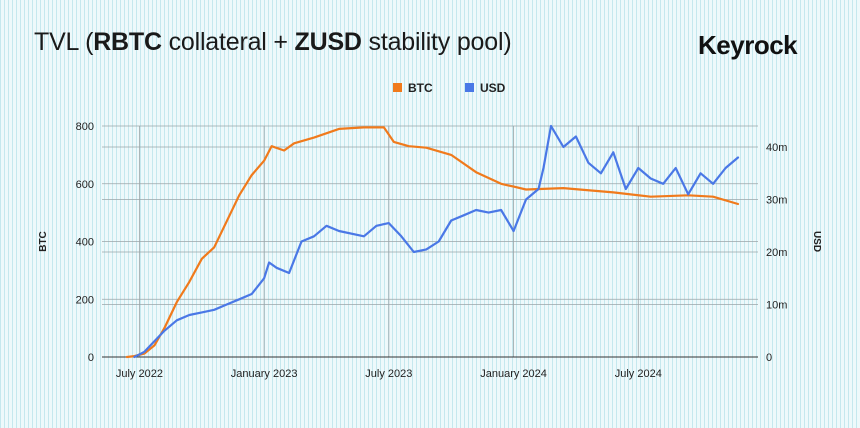 Image resolution: width=860 pixels, height=428 pixels. What do you see at coordinates (420, 88) in the screenshot?
I see `legend-label-btc: BTC` at bounding box center [420, 88].